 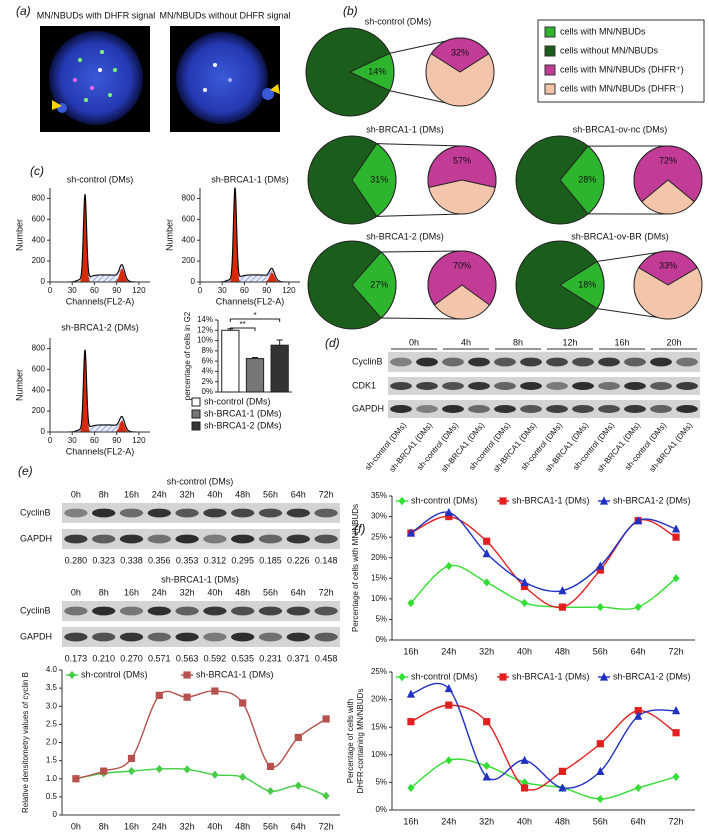 I want to click on legend-swatch, so click(x=196, y=402).